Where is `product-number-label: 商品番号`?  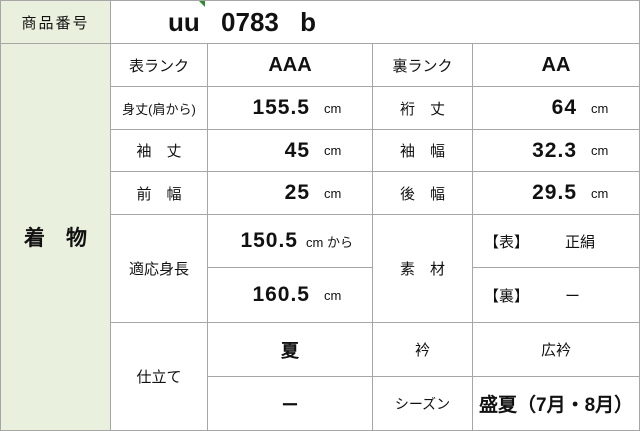
product-number-label: 商品番号 is located at coordinates (56, 22).